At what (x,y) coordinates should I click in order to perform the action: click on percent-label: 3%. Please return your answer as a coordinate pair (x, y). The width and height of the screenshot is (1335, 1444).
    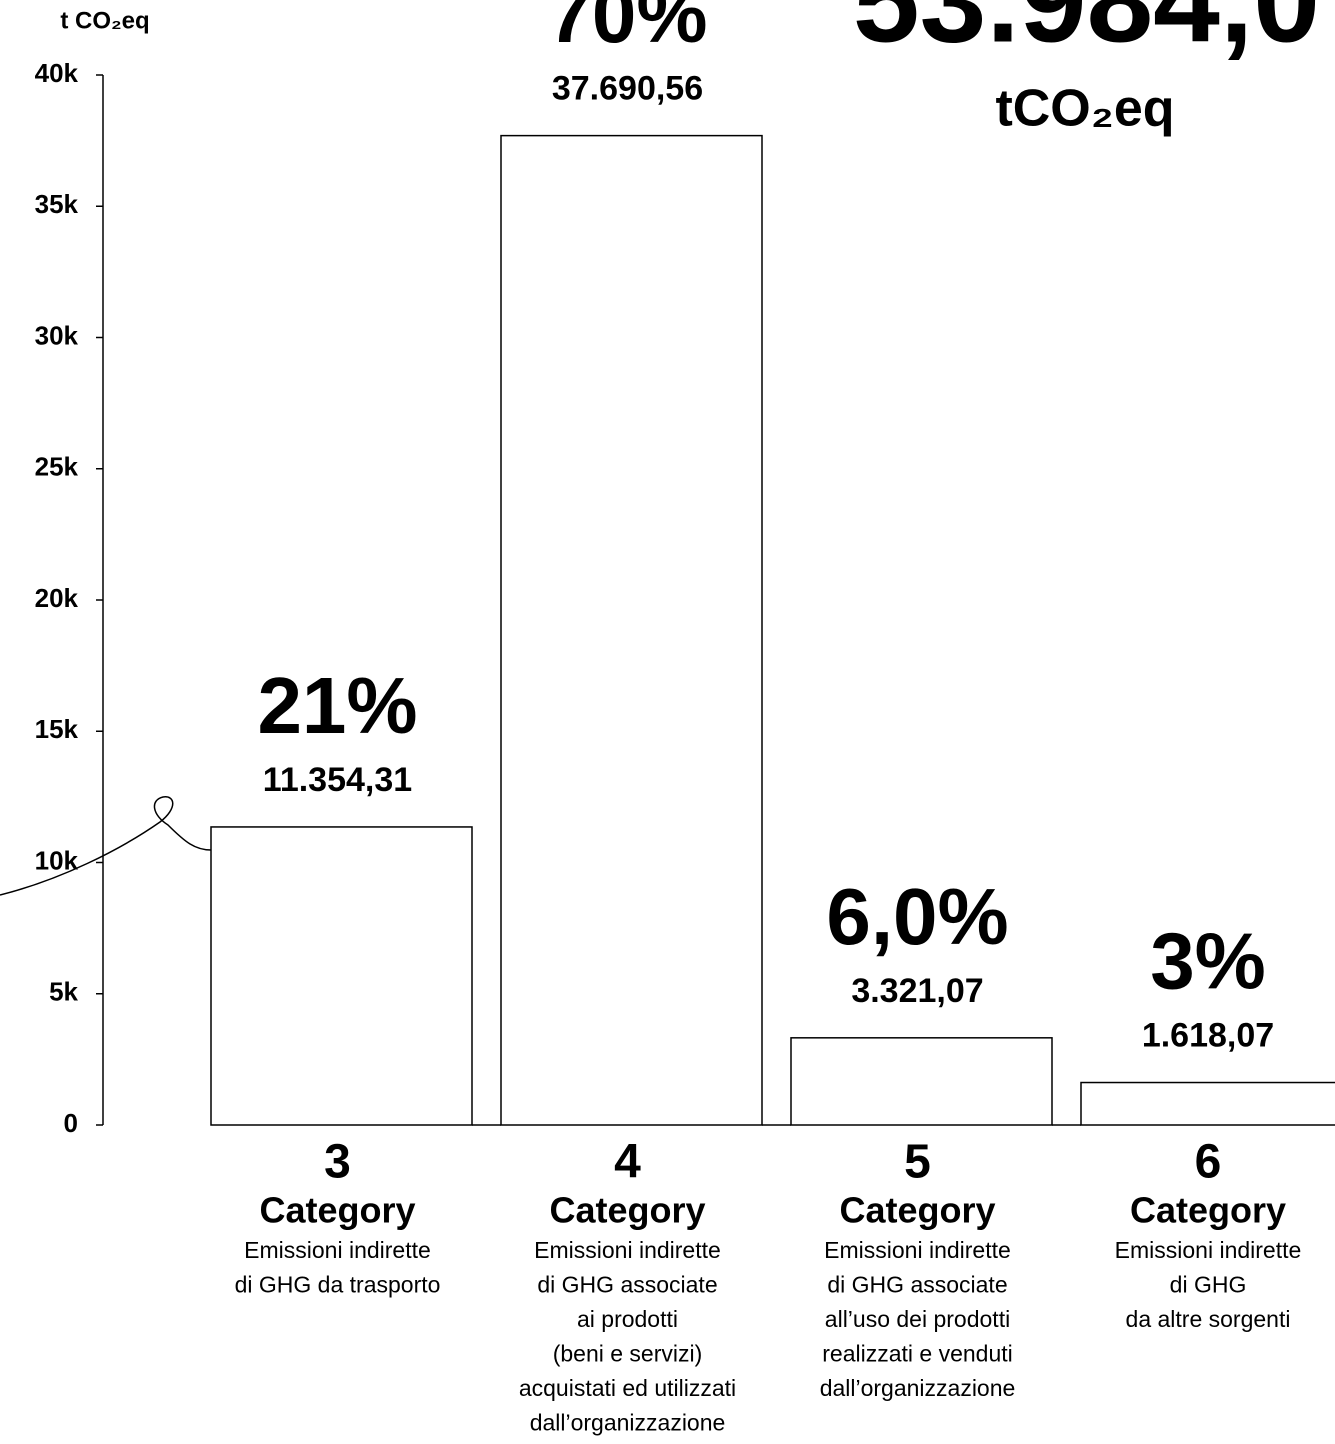
    Looking at the image, I should click on (1208, 961).